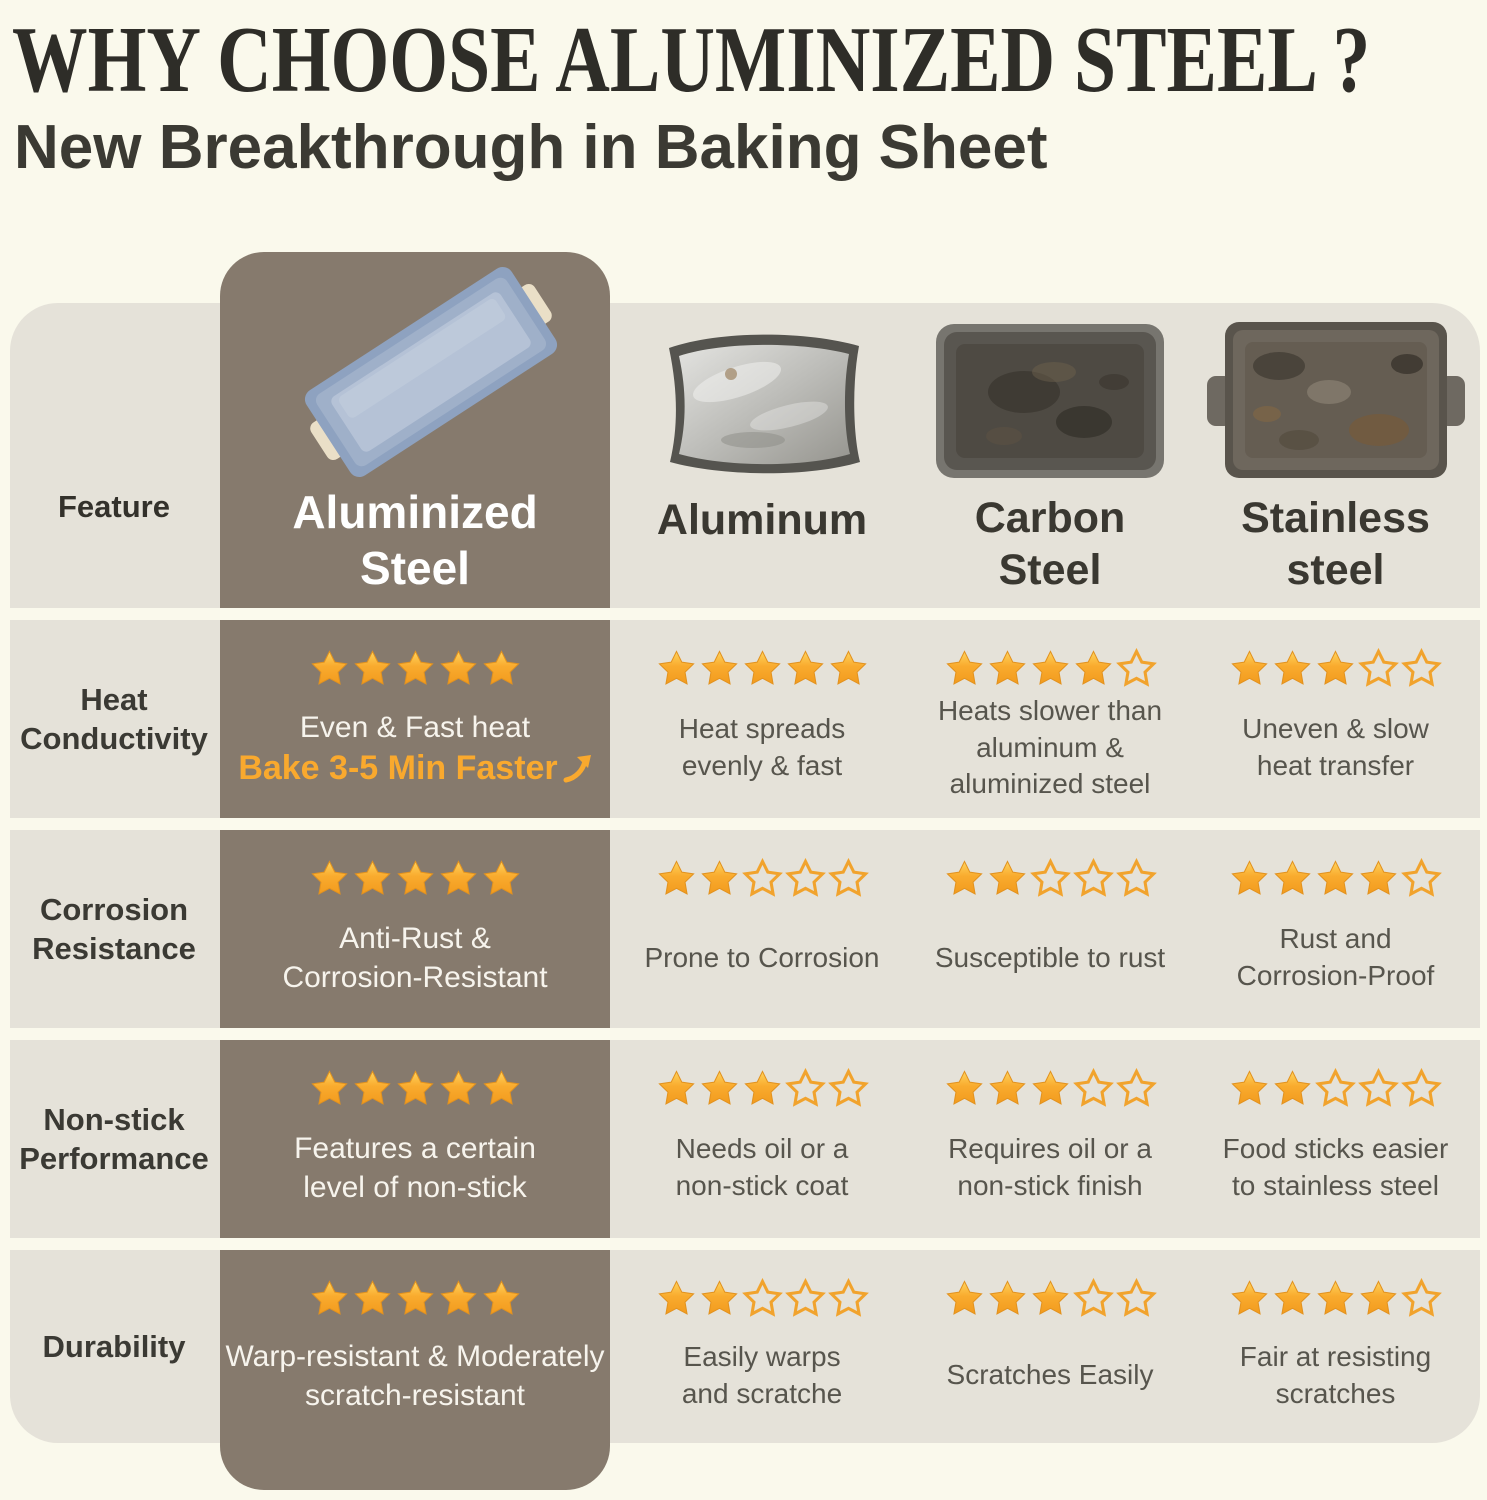  What do you see at coordinates (1335, 544) in the screenshot?
I see `column-header-stainless-steel: Stainless steel` at bounding box center [1335, 544].